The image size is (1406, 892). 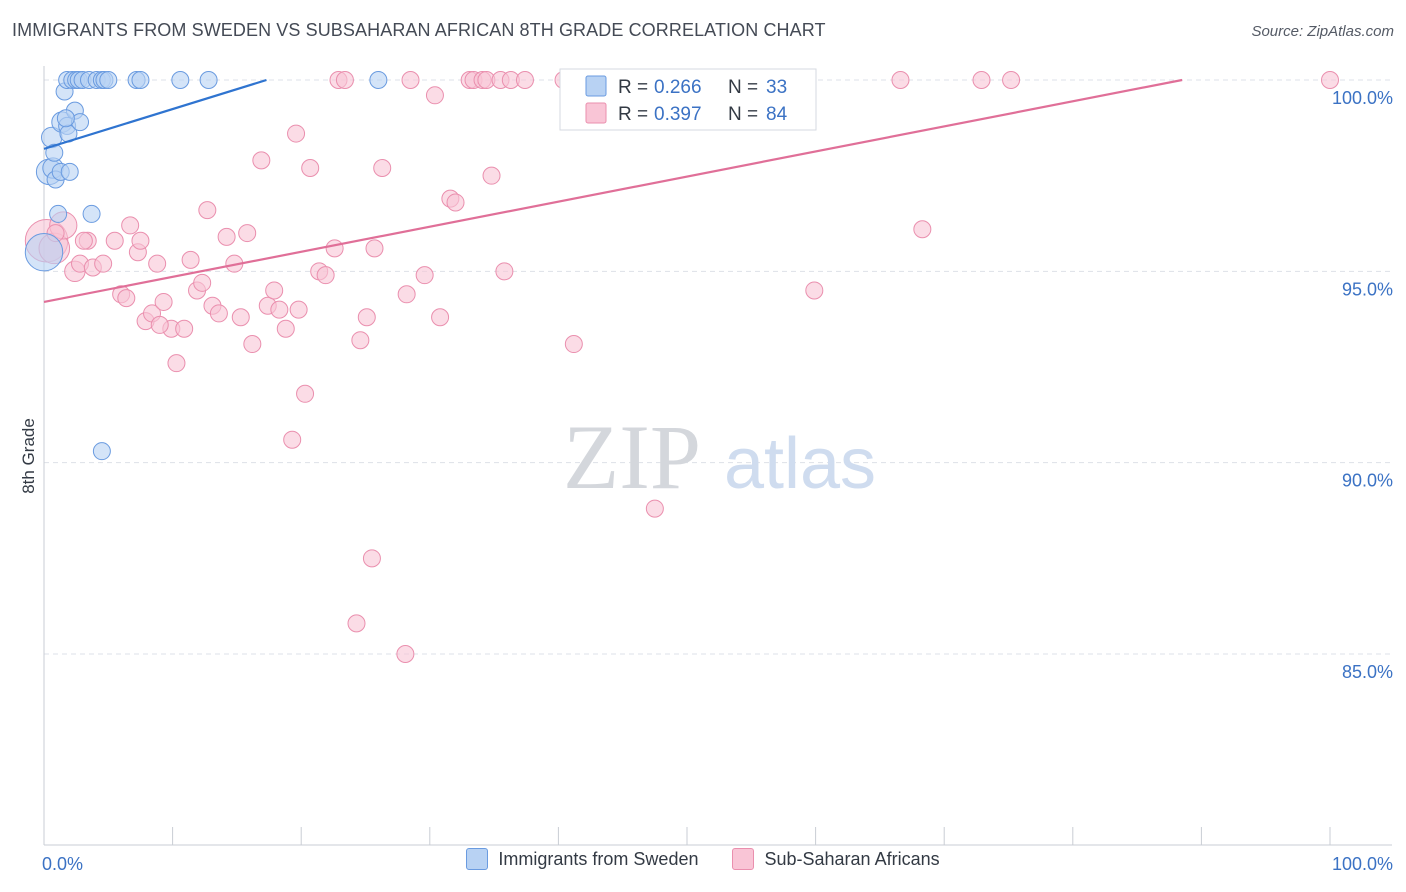 I want to click on watermark: ZIP atlas, so click(x=719, y=457).